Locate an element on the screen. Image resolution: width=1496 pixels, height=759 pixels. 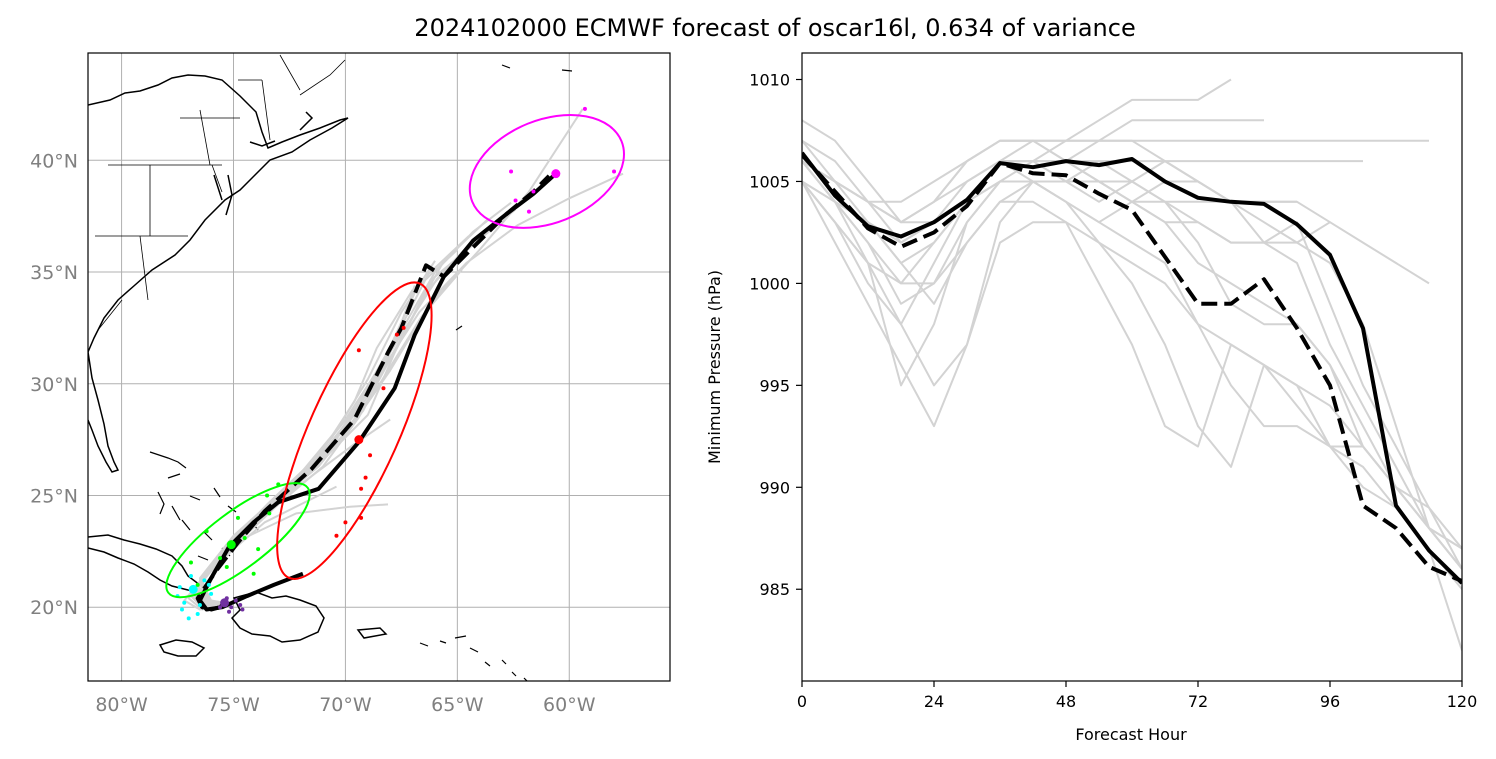
us-east-coastline is located at coordinates (218, 213).